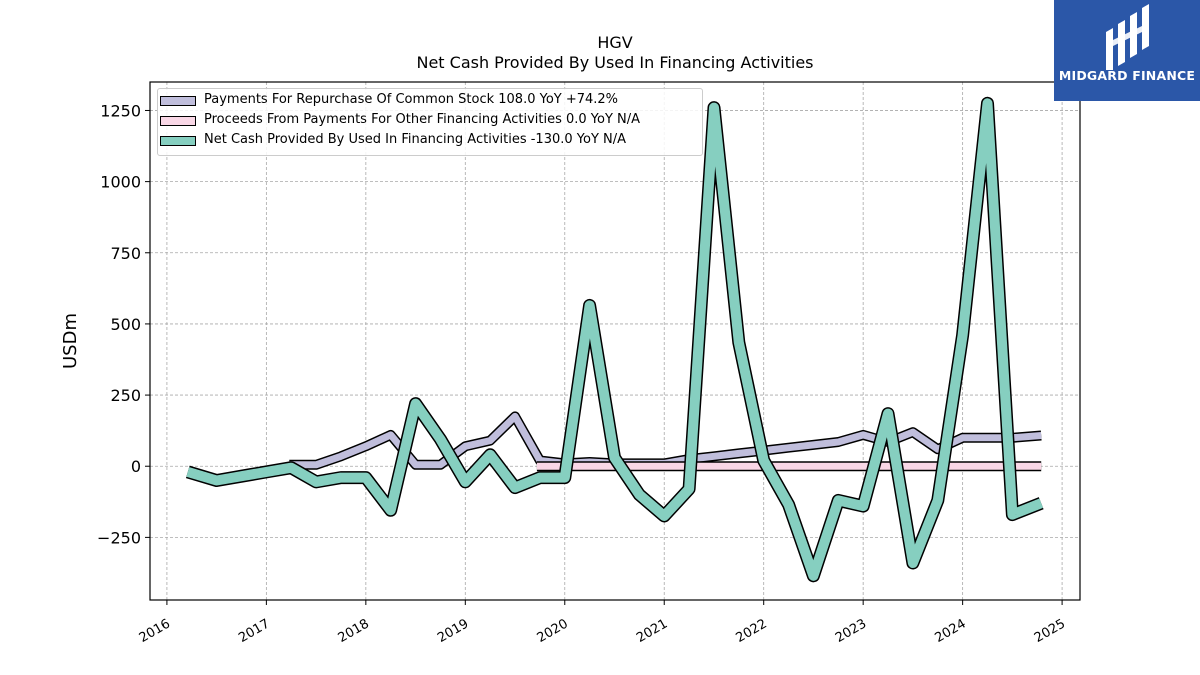  What do you see at coordinates (1127, 37) in the screenshot?
I see `midgard-m-logo-icon` at bounding box center [1127, 37].